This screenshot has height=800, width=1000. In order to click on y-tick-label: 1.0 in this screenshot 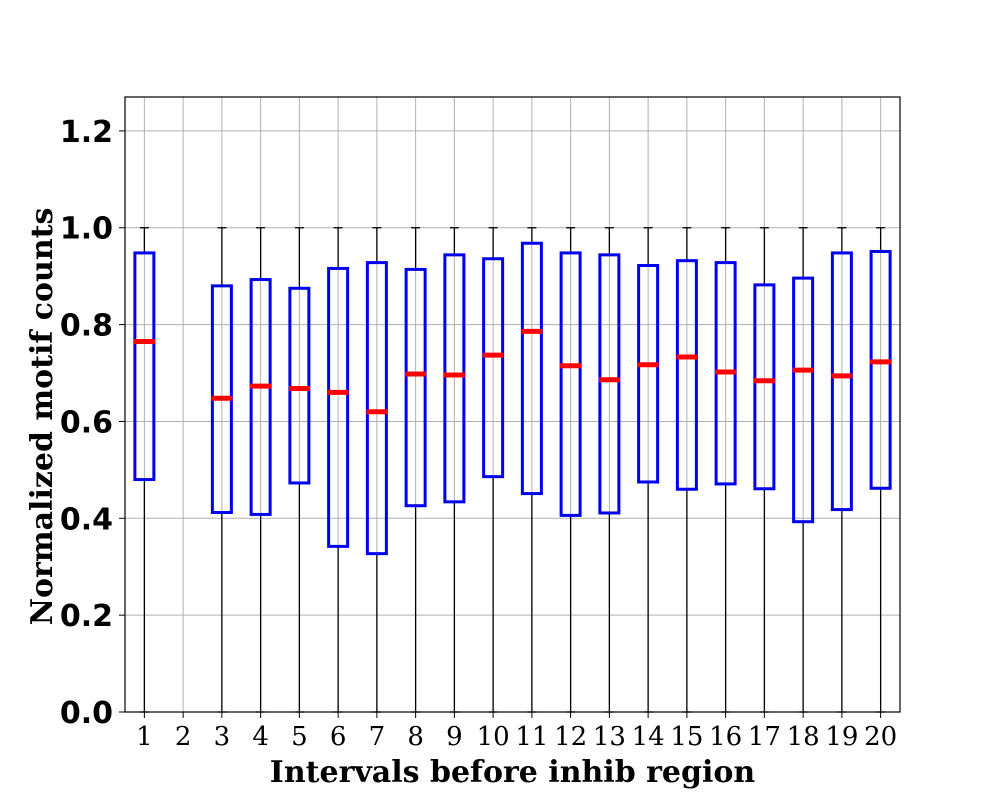, I will do `click(86, 229)`.